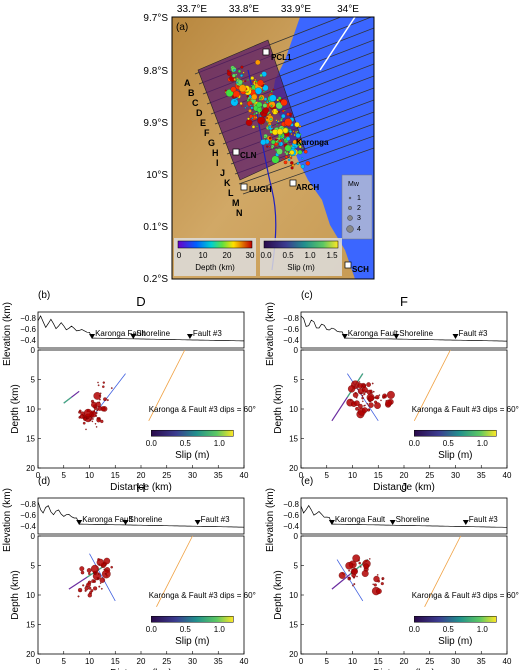  I want to click on slip-colorbar-tick: 0.5, so click(449, 443).